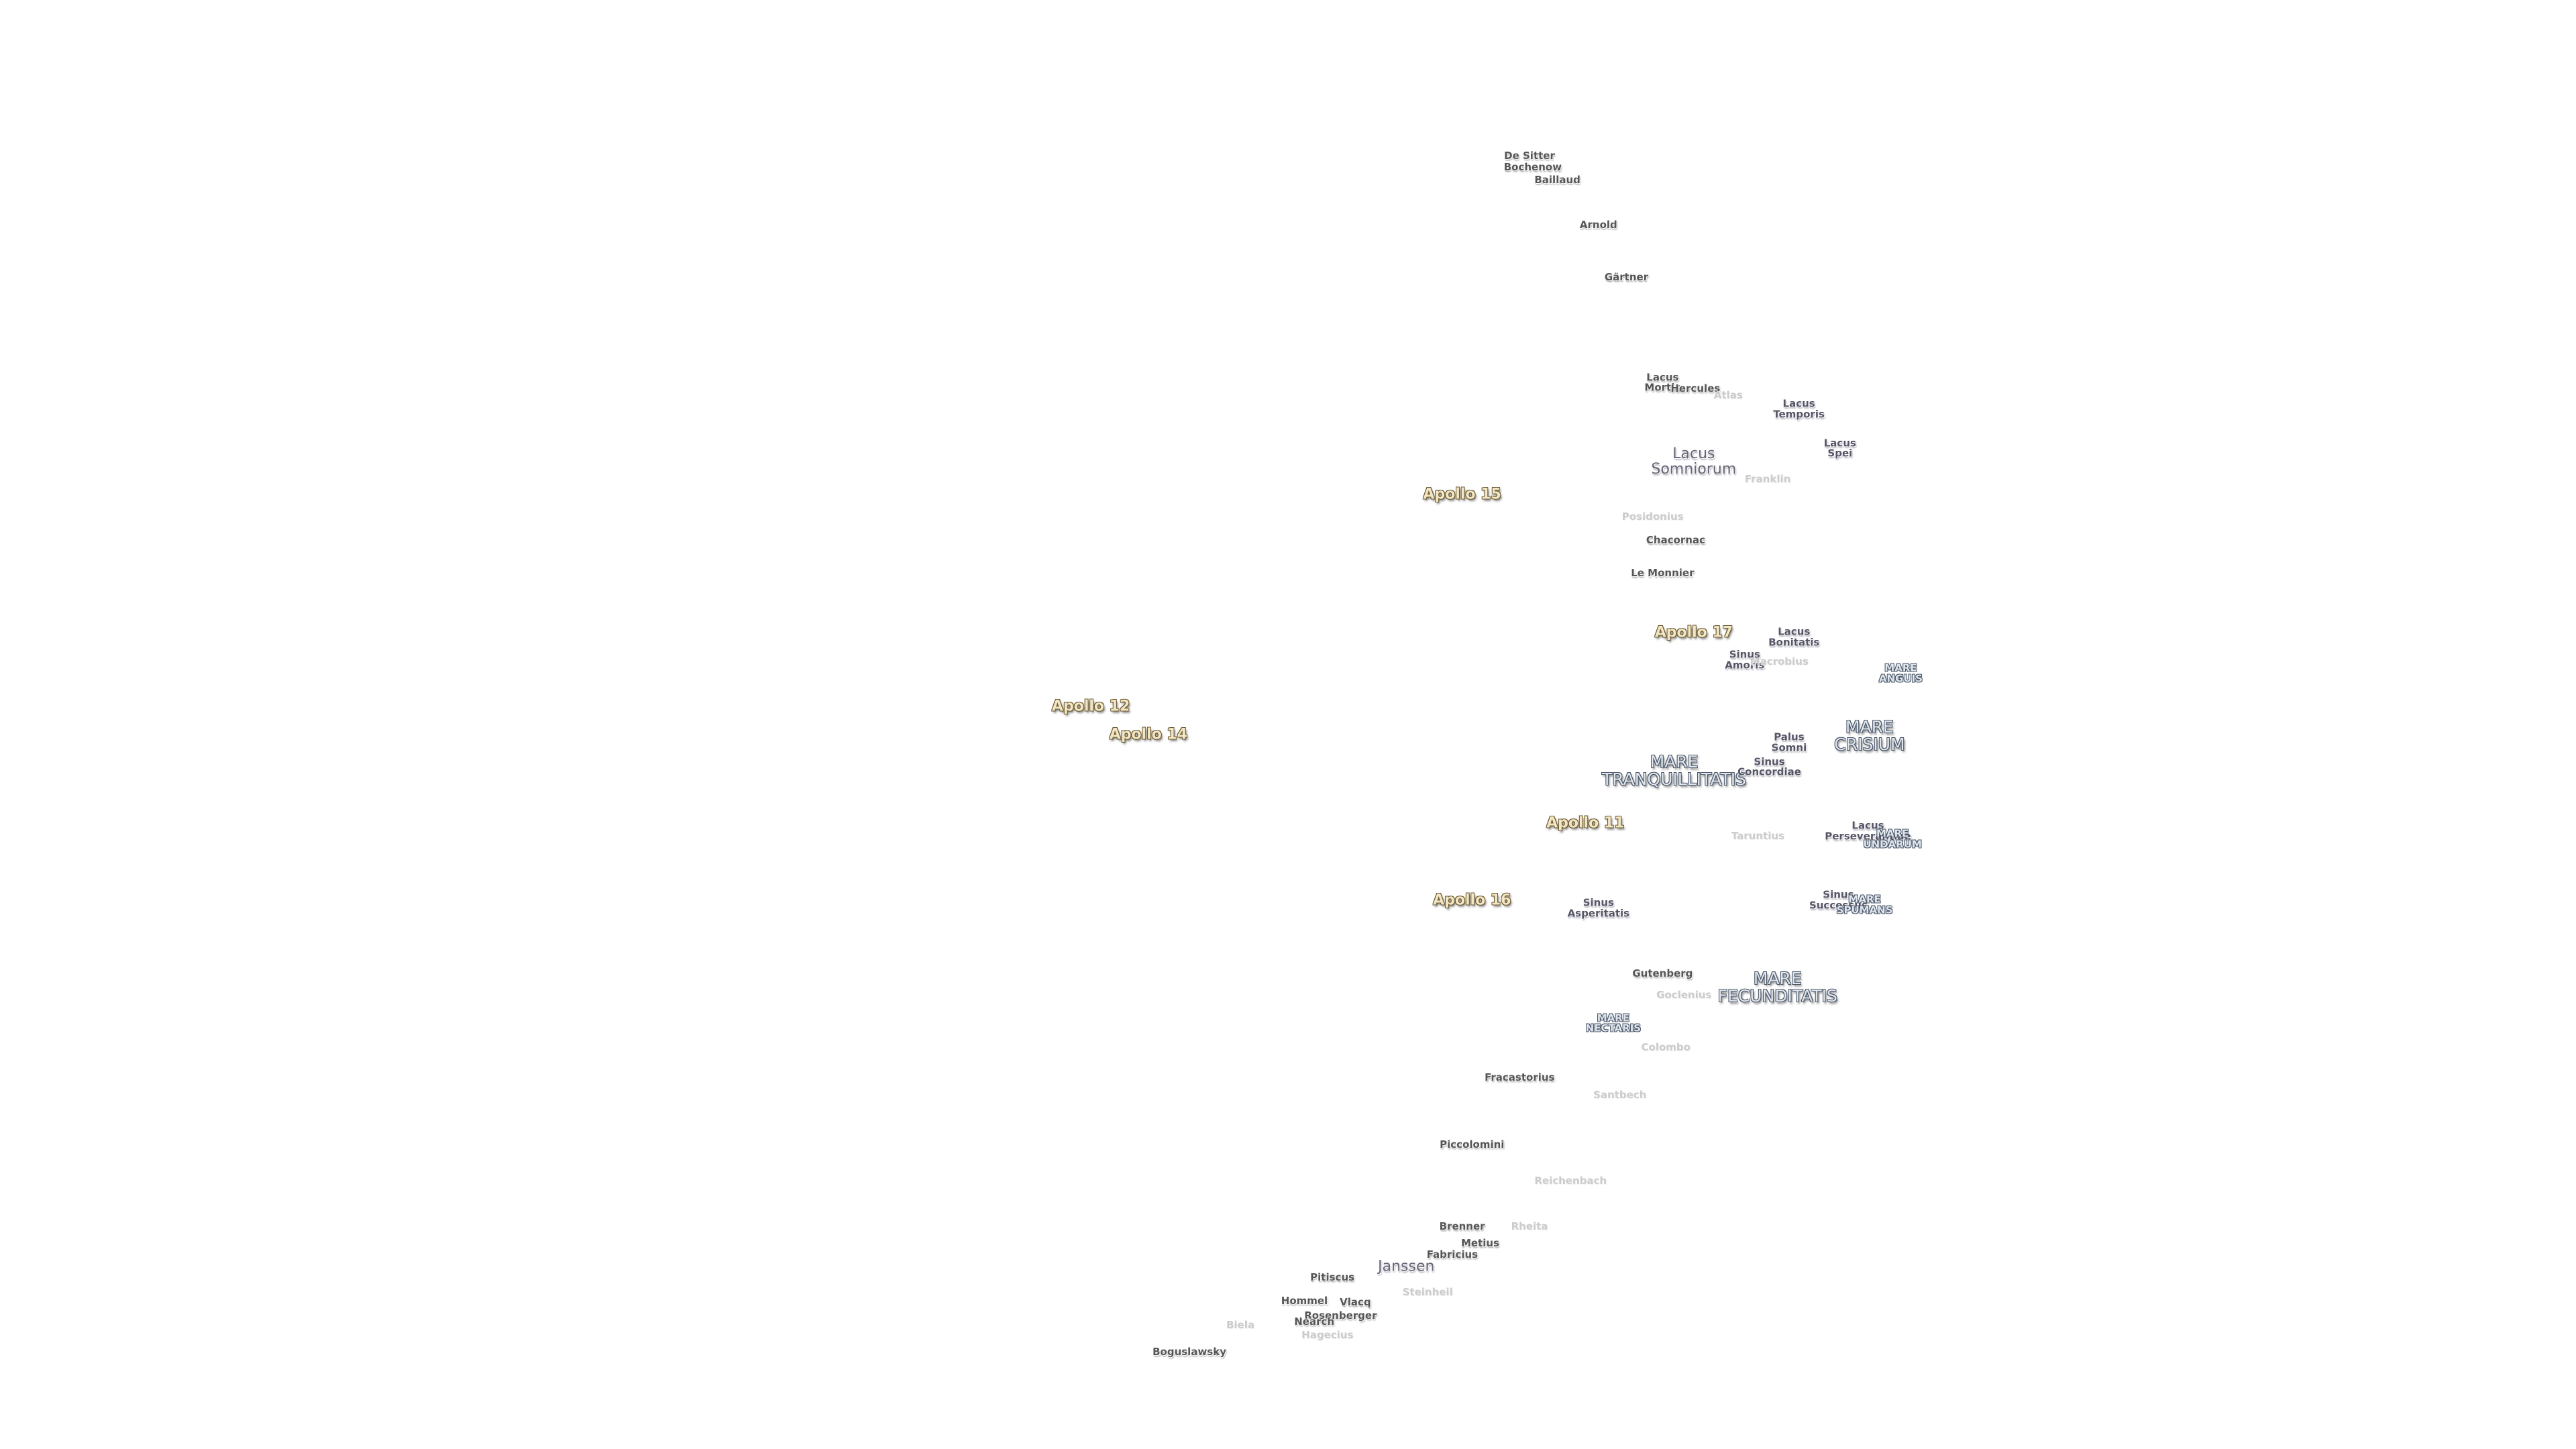  What do you see at coordinates (1789, 747) in the screenshot?
I see `label-line: Somni` at bounding box center [1789, 747].